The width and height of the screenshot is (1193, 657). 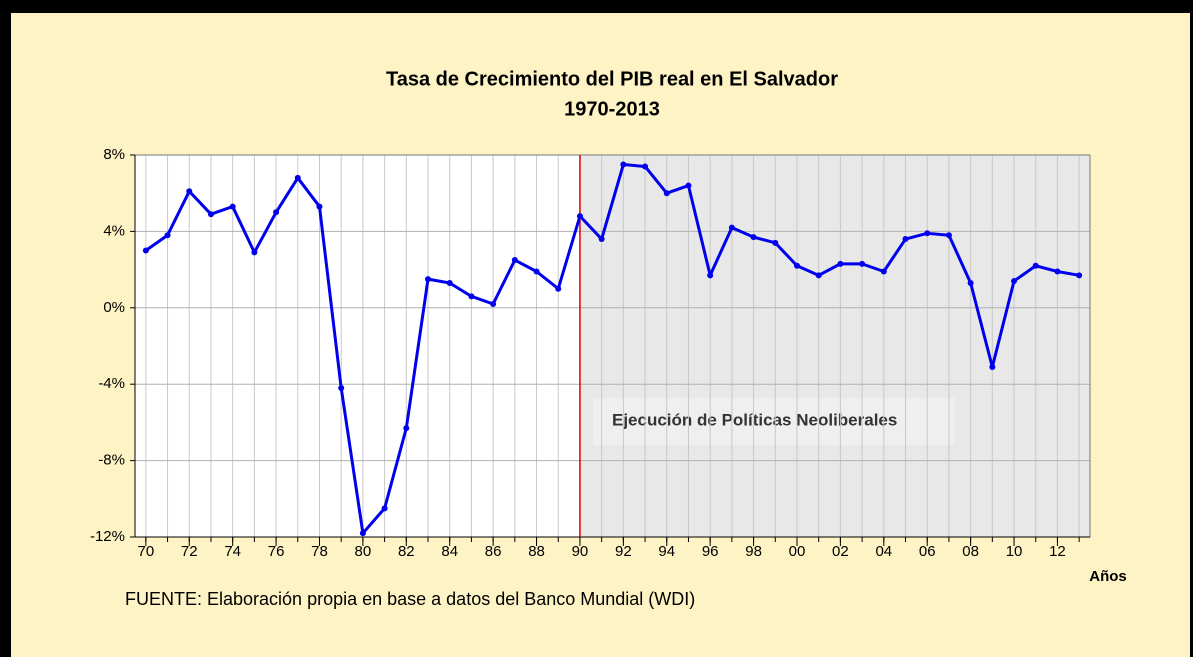 I want to click on x-tick-label: 84, so click(x=449, y=551).